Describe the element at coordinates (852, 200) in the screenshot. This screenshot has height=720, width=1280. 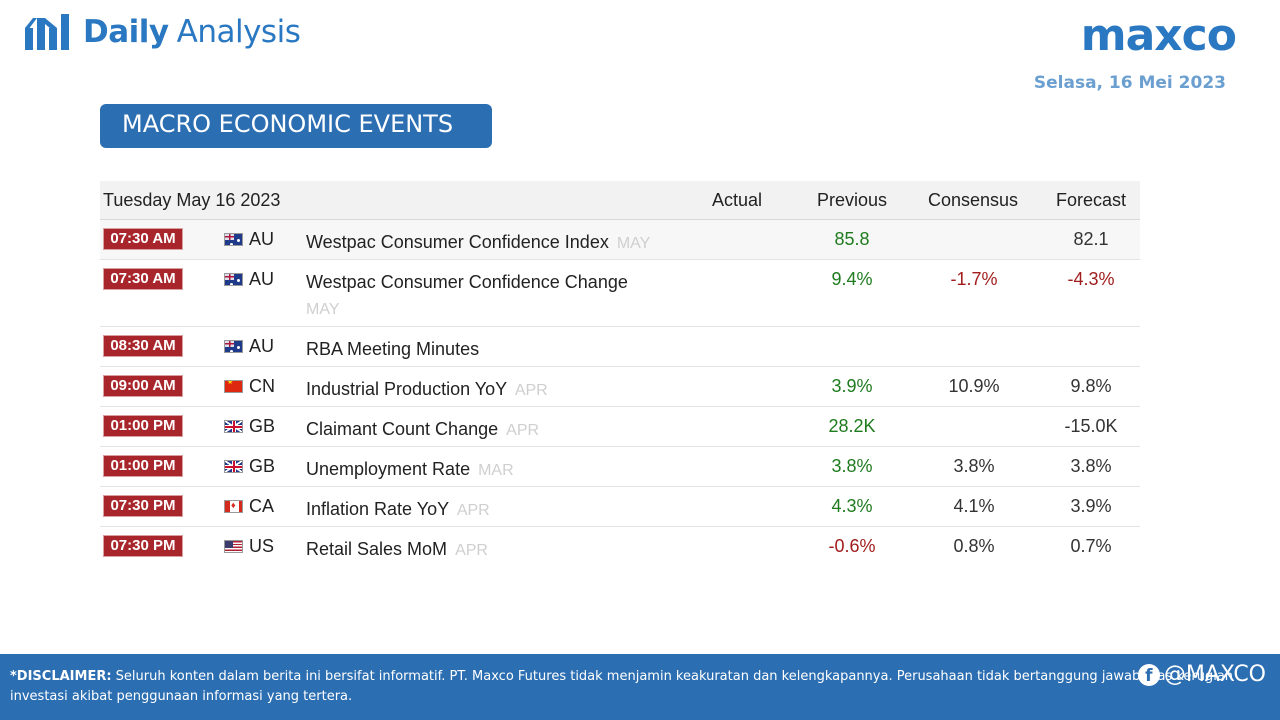
I see `header-previous: Previous` at that location.